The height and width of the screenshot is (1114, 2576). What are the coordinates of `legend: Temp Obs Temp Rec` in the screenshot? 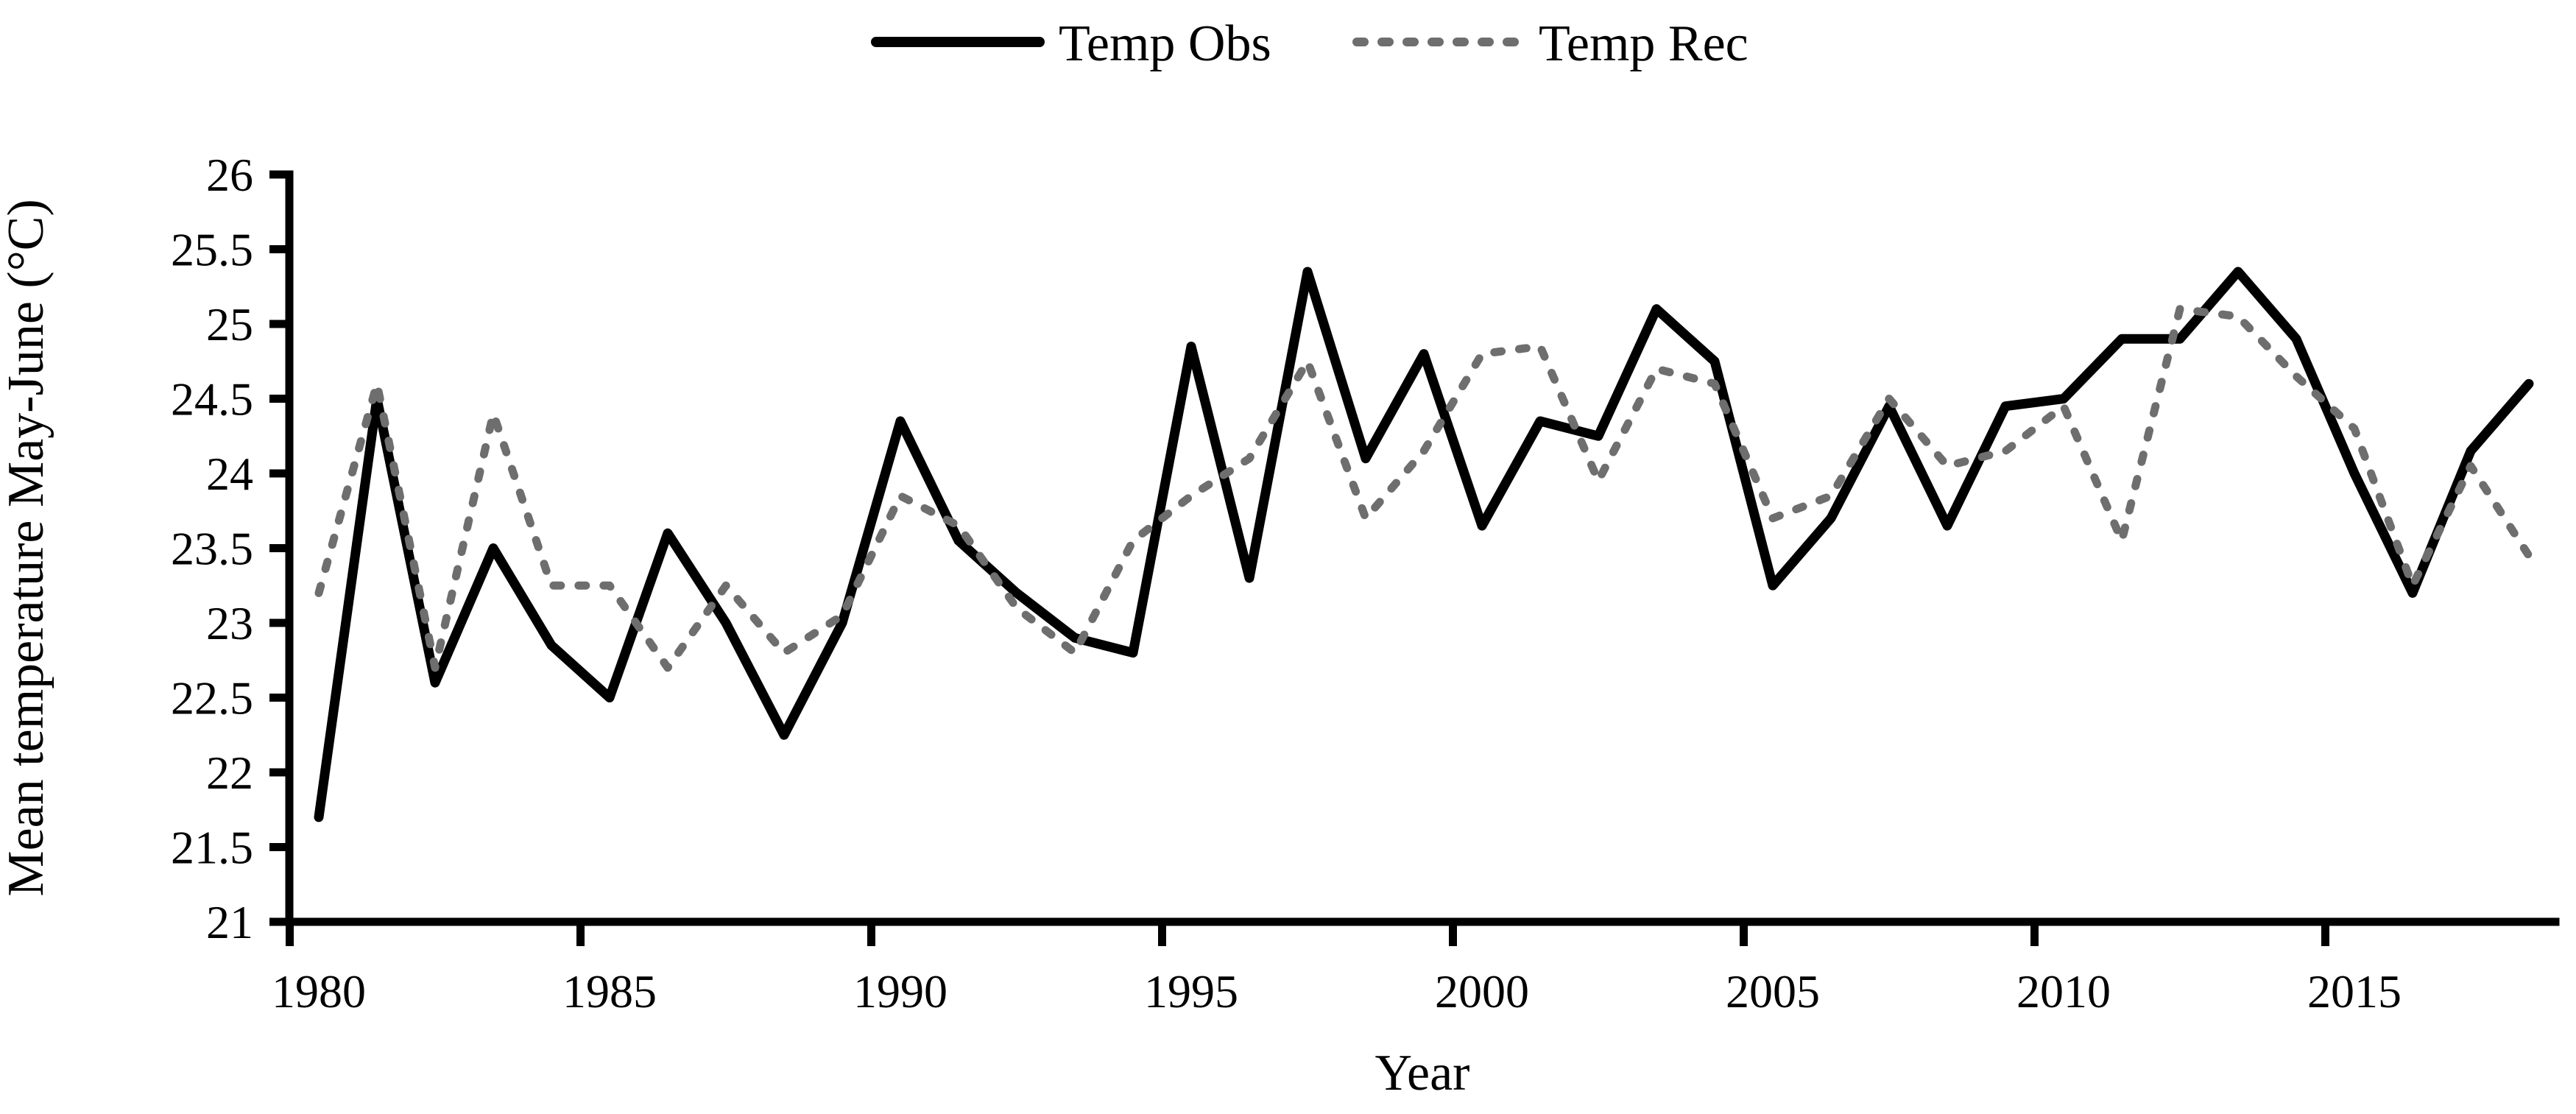 It's located at (1309, 43).